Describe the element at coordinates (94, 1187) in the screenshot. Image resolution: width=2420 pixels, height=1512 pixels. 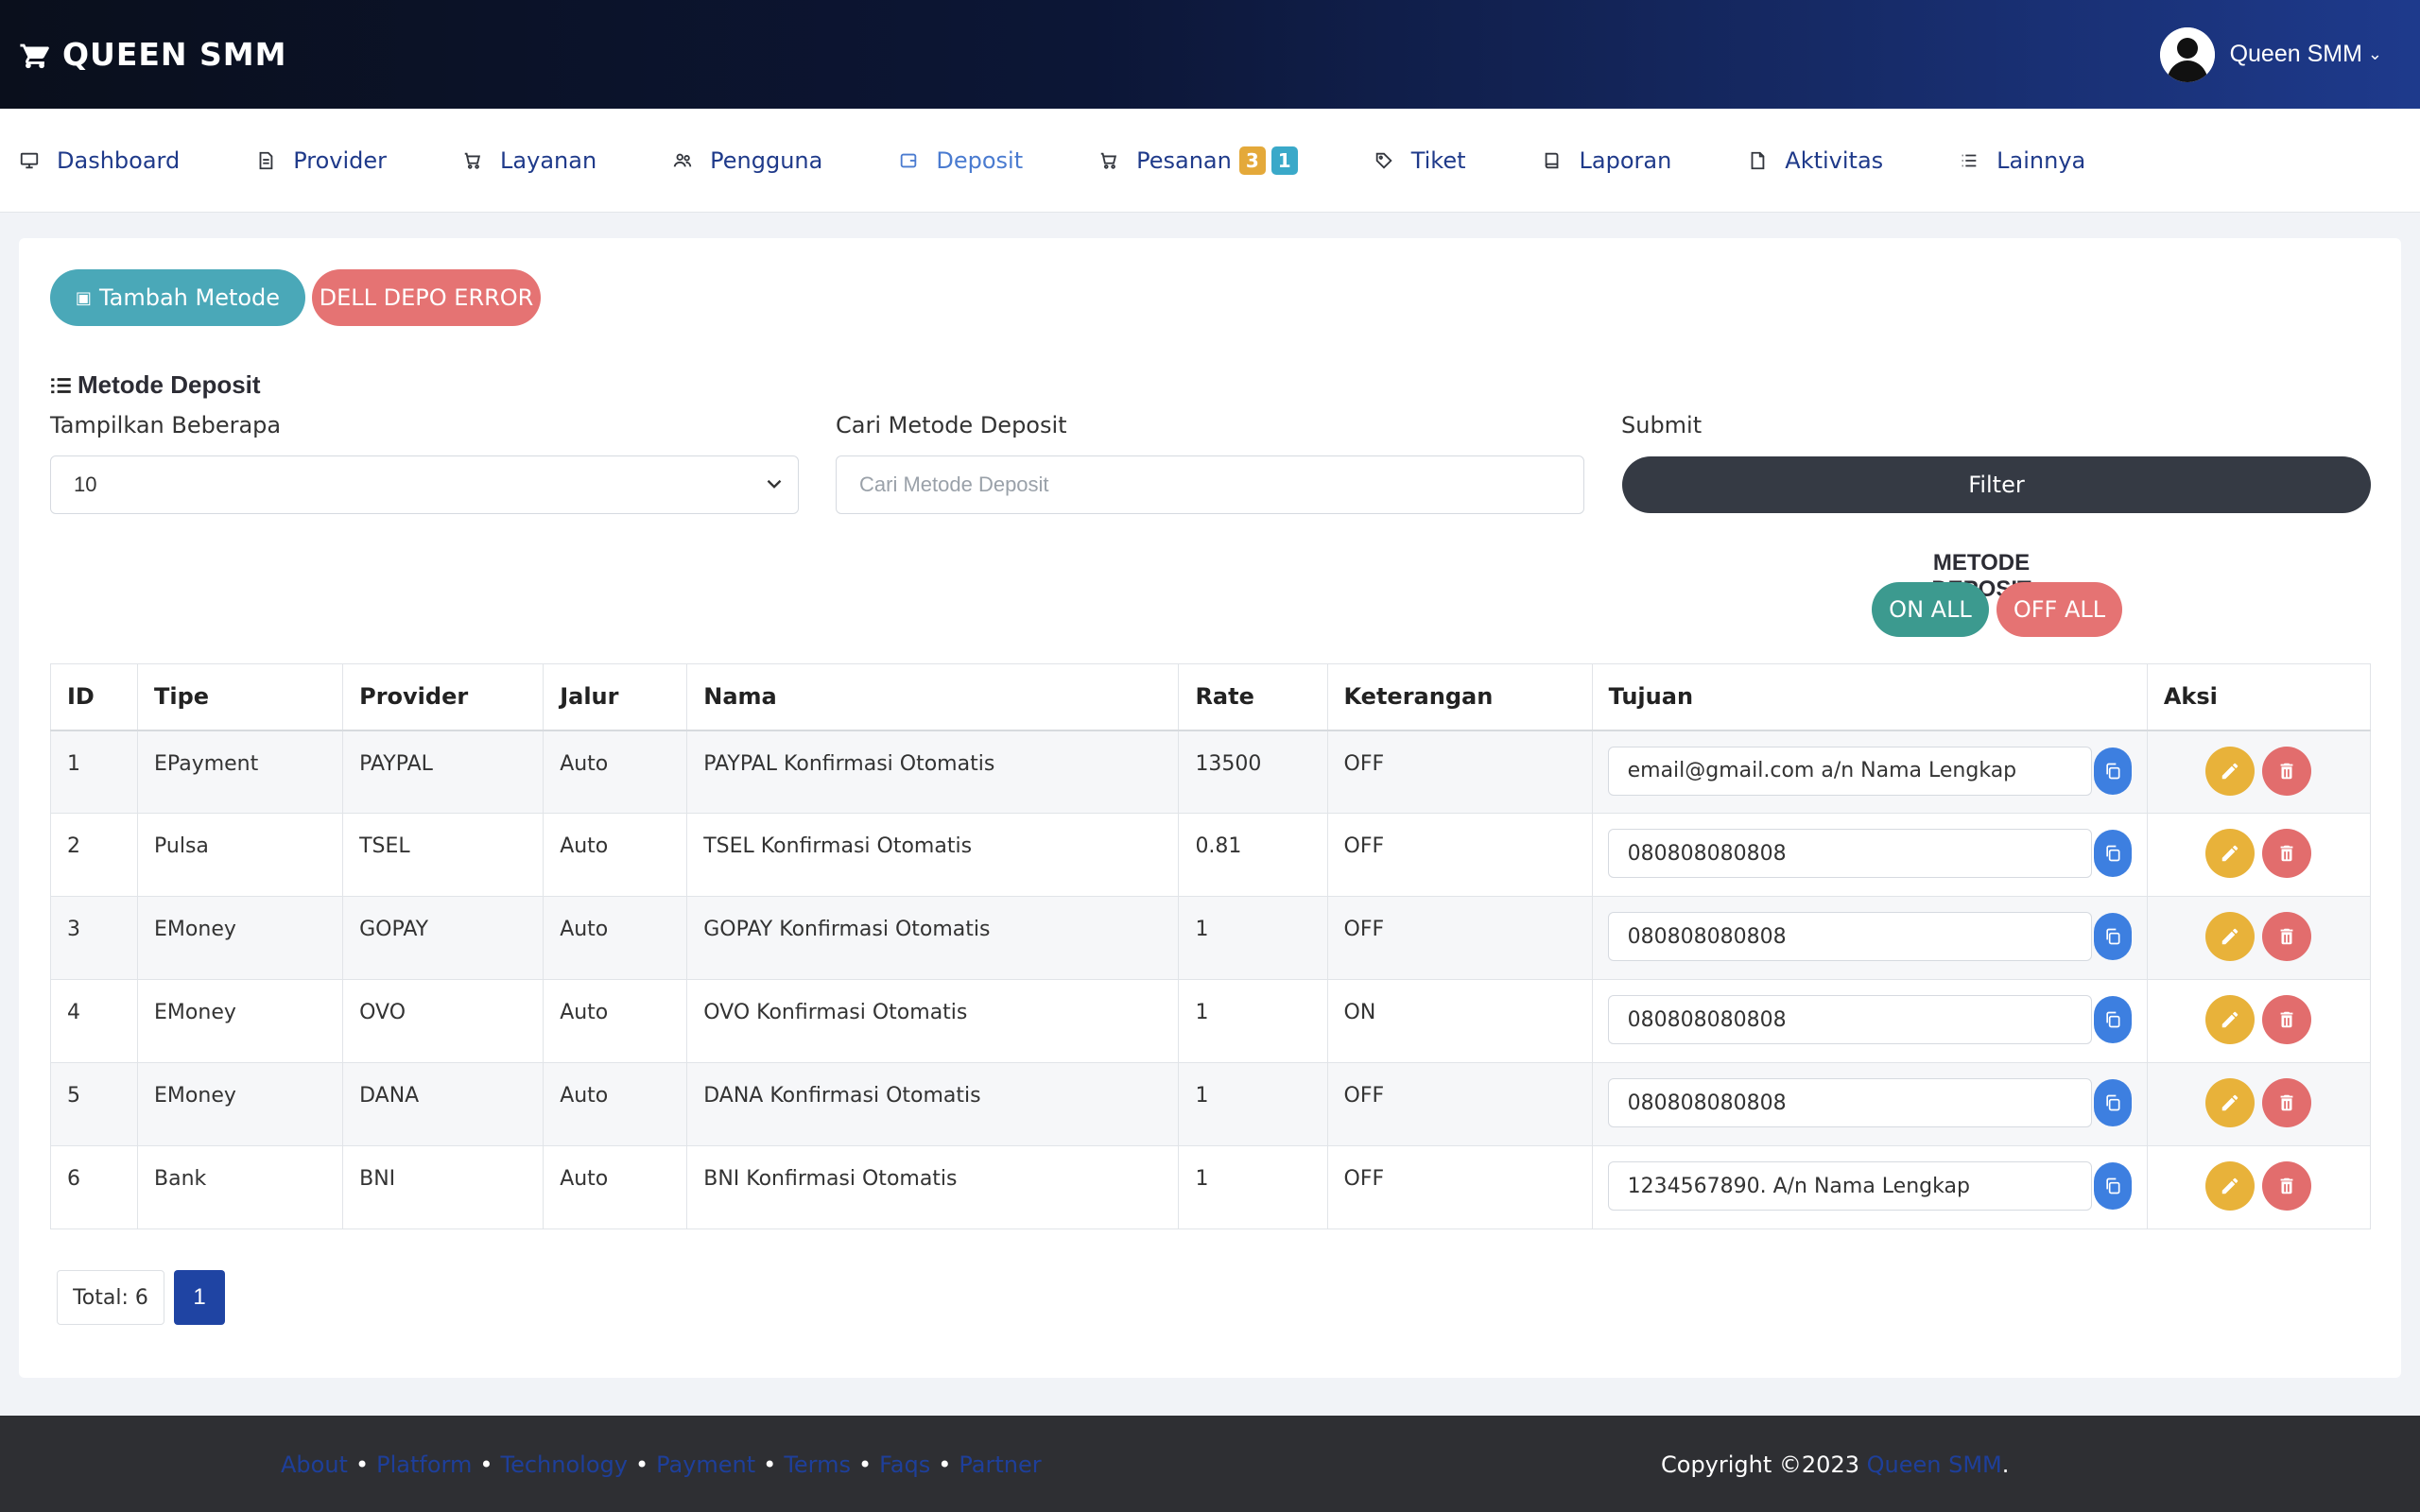
I see `cell-id: 6` at that location.